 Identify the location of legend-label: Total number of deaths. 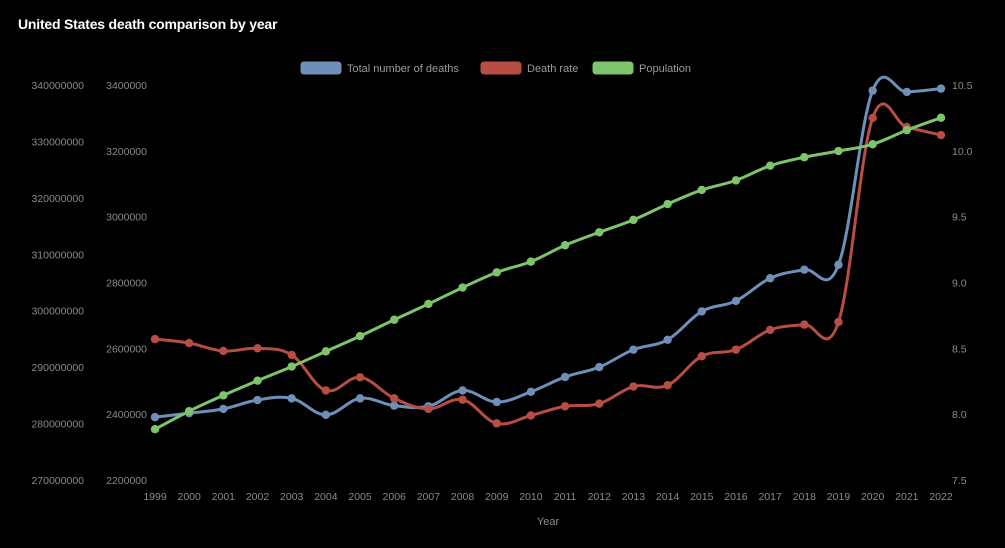
(403, 69).